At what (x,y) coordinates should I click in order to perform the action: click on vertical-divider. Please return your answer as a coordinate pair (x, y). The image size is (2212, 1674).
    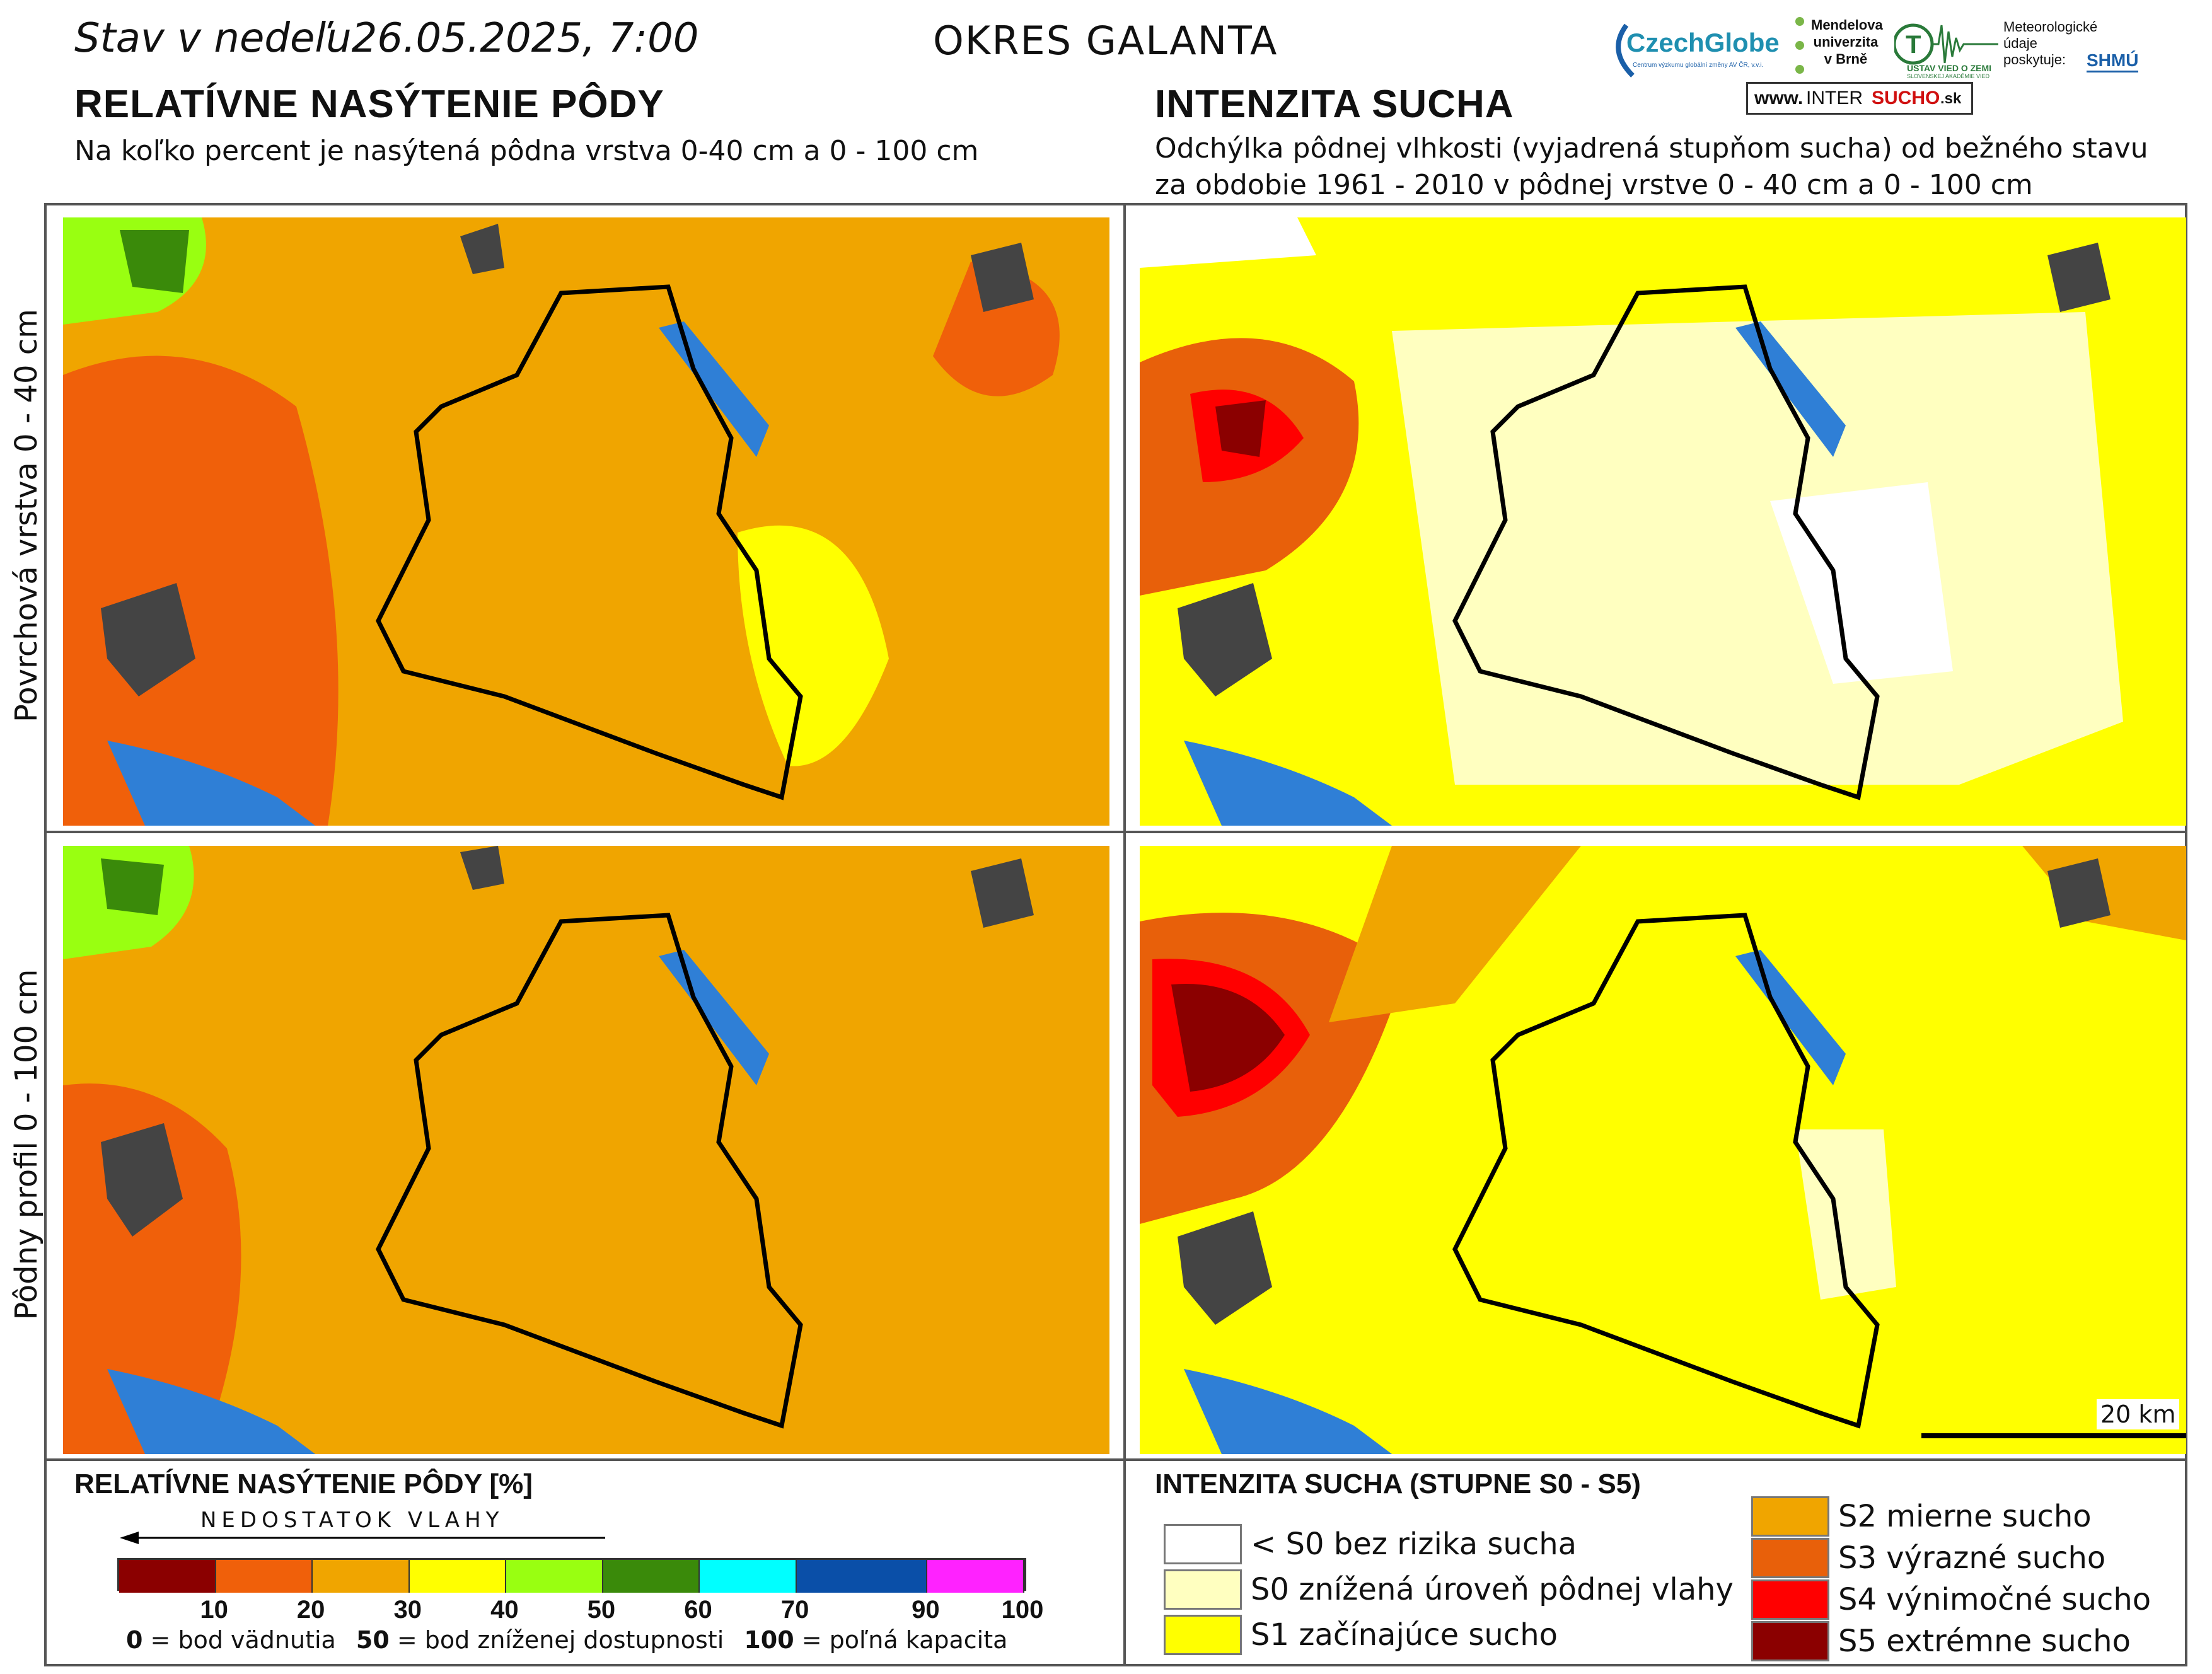
    Looking at the image, I should click on (1124, 934).